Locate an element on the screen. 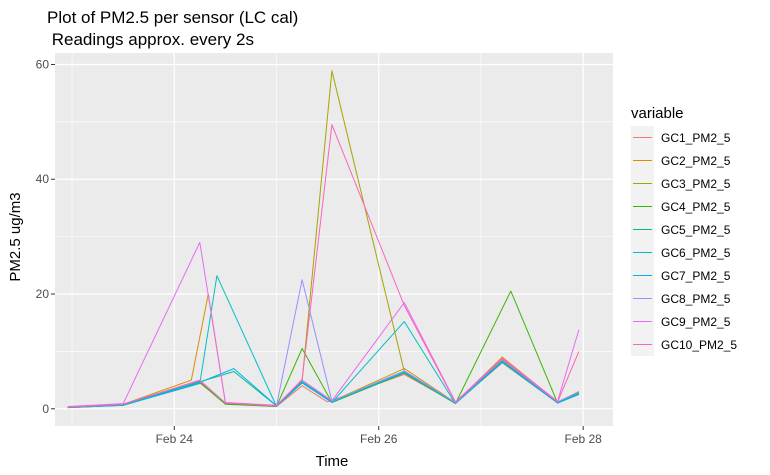 The height and width of the screenshot is (475, 770). y-tick-label: 20 is located at coordinates (43, 294).